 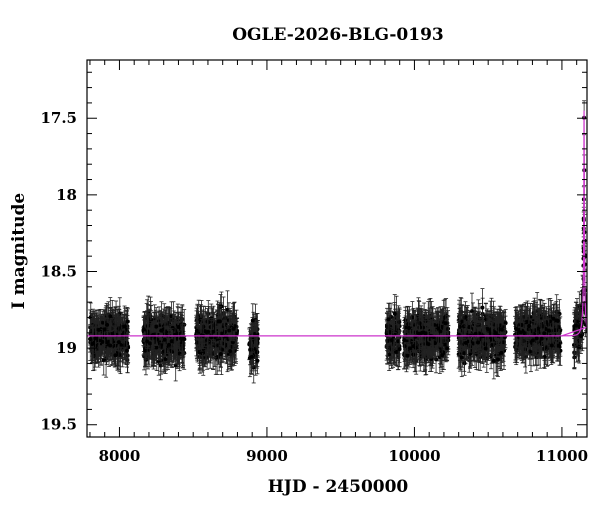 What do you see at coordinates (19, 251) in the screenshot?
I see `y-axis-title: I magnitude` at bounding box center [19, 251].